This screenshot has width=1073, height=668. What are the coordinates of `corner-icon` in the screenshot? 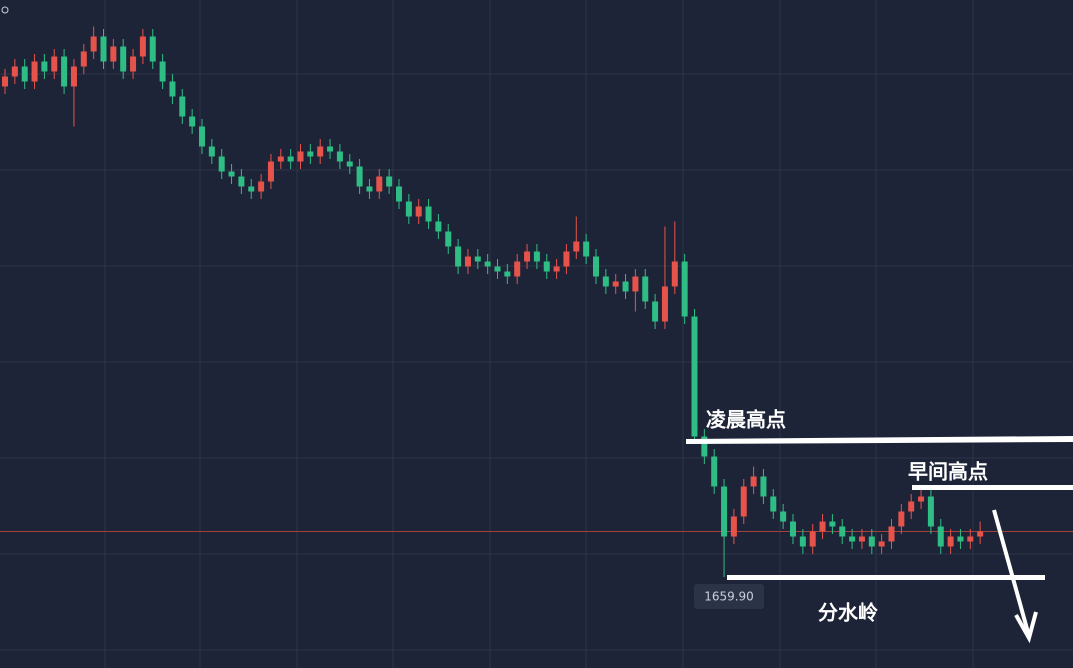 It's located at (5, 10).